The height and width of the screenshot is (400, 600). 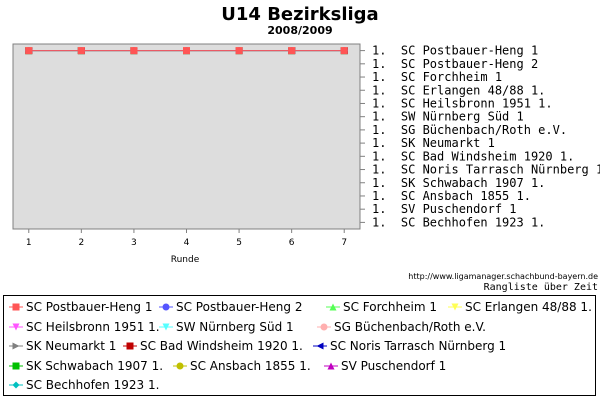 I want to click on x-tick-label: 6, so click(x=292, y=243).